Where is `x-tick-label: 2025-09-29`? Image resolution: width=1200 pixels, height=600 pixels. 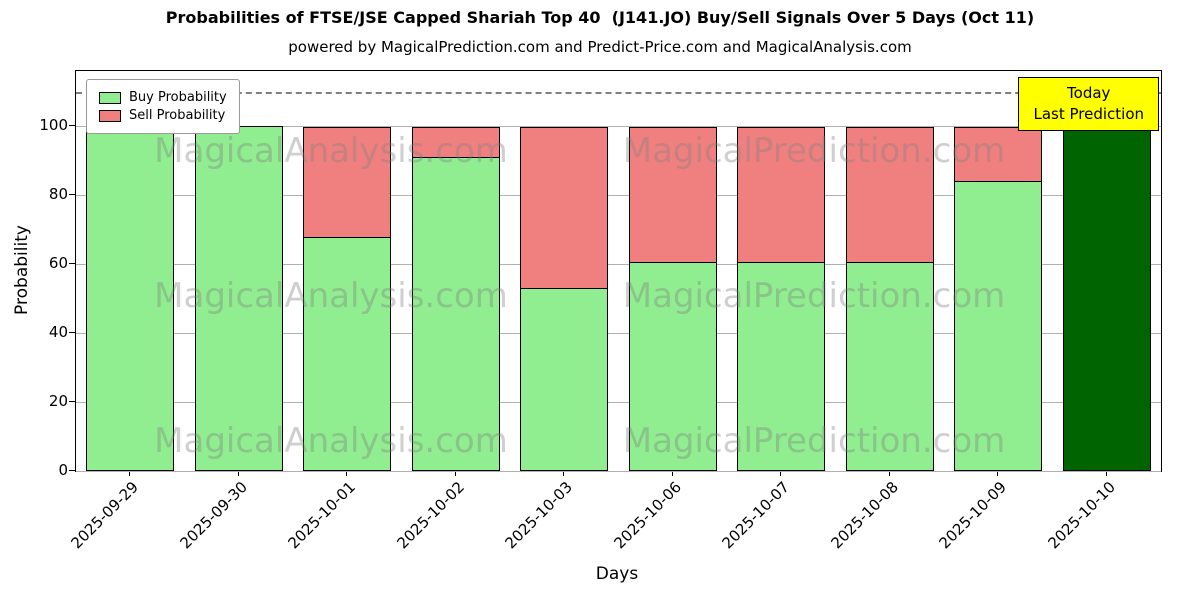 x-tick-label: 2025-09-29 is located at coordinates (104, 515).